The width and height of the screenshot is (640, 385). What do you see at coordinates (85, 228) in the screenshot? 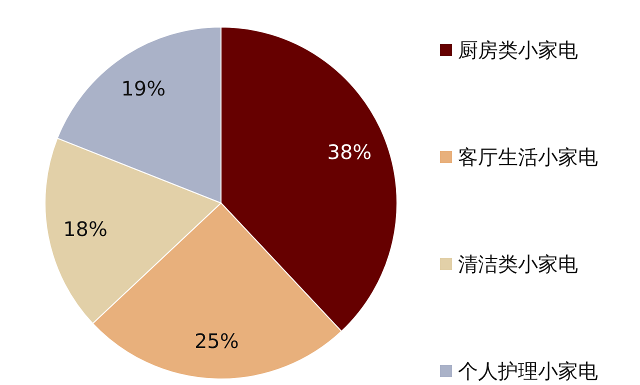
I see `data-label: 18%` at bounding box center [85, 228].